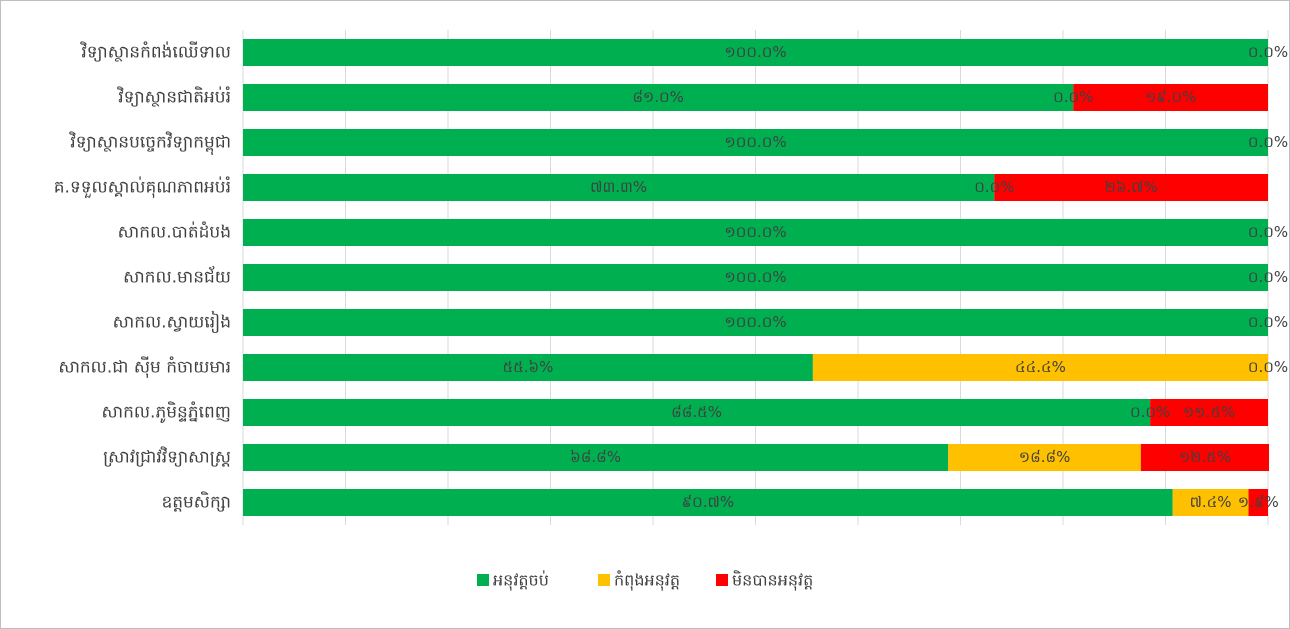  I want to click on value-label: ៤៤.៤%, so click(1040, 367).